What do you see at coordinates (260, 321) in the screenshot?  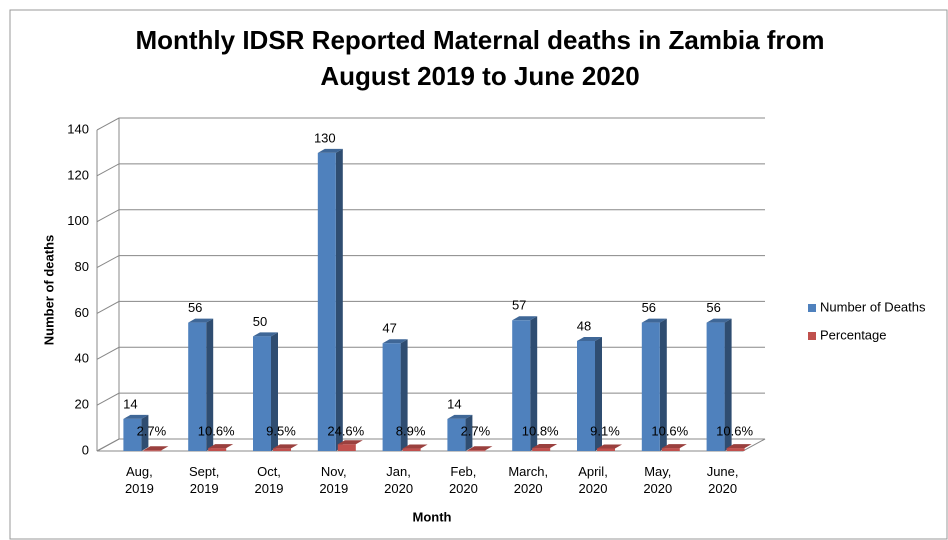 I see `value-label: 50` at bounding box center [260, 321].